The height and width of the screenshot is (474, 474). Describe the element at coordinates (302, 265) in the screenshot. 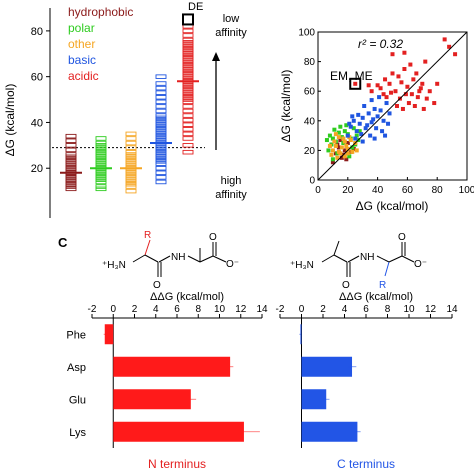

I see `c-structure-nh3: ⁺H₃N` at that location.